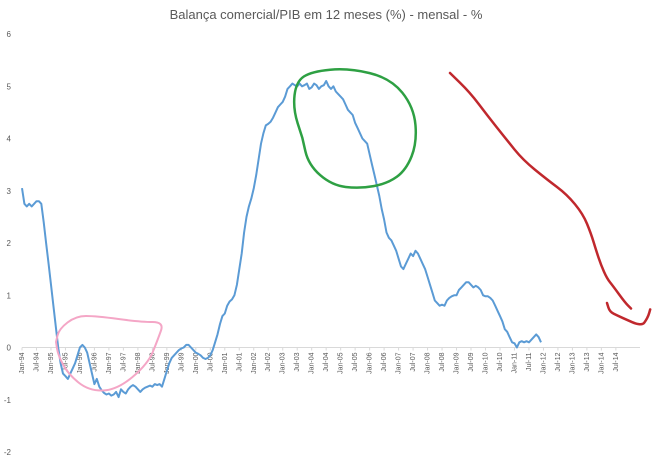  What do you see at coordinates (297, 361) in the screenshot?
I see `x-tick-label: Jul-03` at bounding box center [297, 361].